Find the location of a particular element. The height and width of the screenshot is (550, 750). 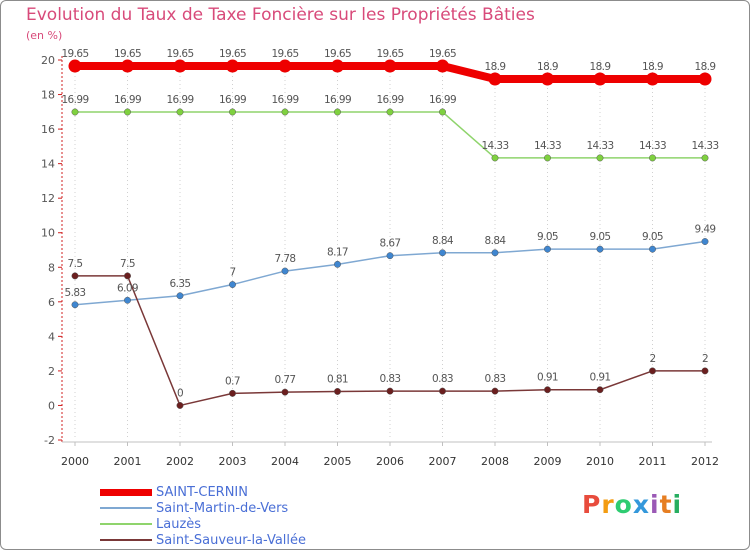

data-point-saint-cernin-2006 is located at coordinates (390, 66).